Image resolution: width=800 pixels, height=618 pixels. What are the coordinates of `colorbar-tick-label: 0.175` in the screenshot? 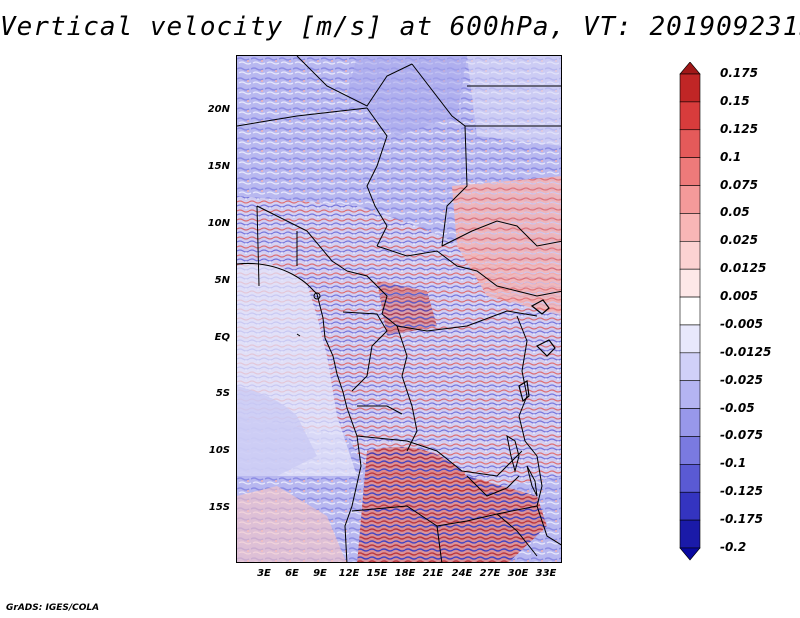 It's located at (739, 73).